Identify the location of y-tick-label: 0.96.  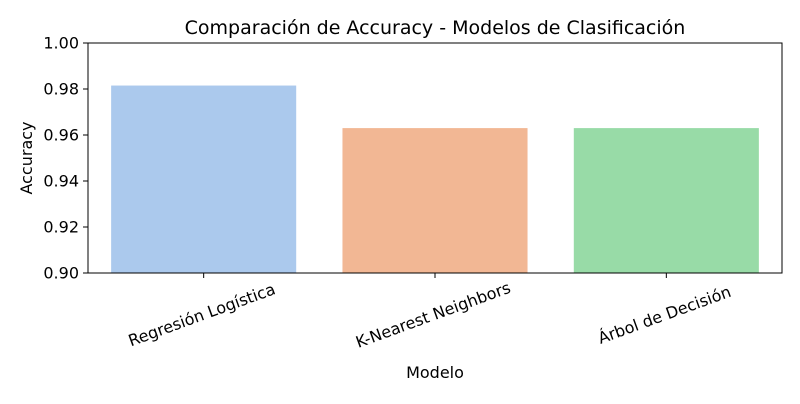
(61, 135).